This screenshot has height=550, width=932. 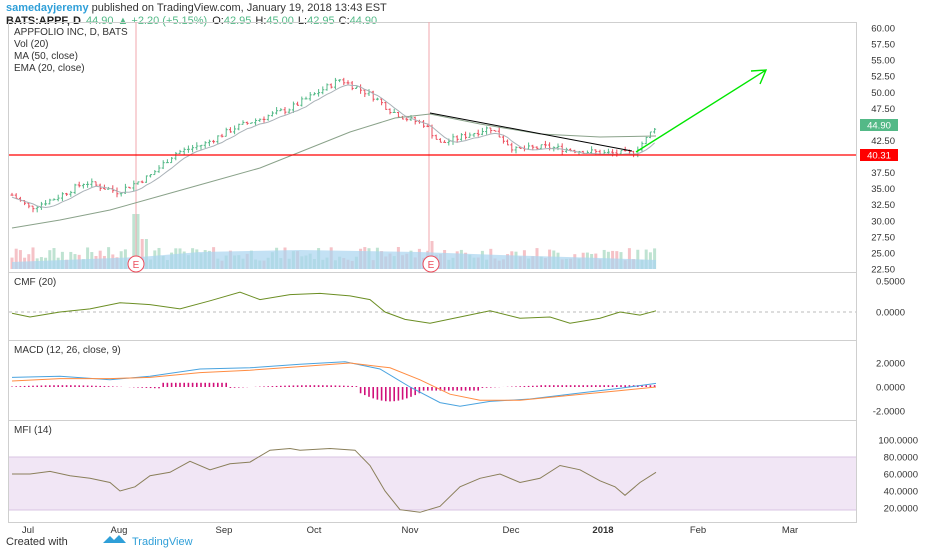 I want to click on mfi-axis: 100.0000 80.0000 60.0000 40.0000 20.0000, so click(x=898, y=475).